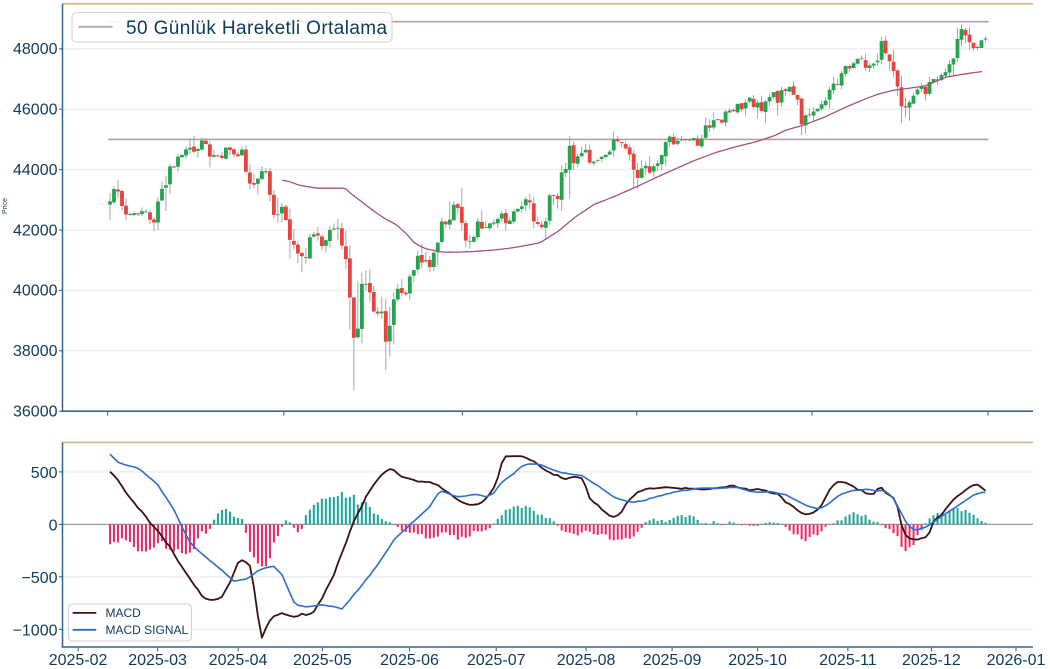 This screenshot has width=1050, height=669. I want to click on svg-text: 36000, so click(35, 412).